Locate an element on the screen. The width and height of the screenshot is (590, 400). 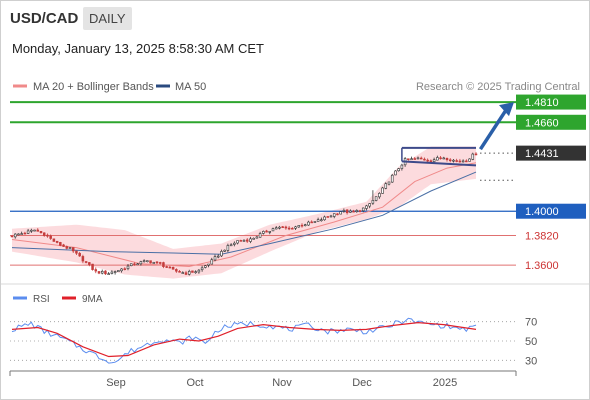
rsi-ma-line is located at coordinates (244, 339).